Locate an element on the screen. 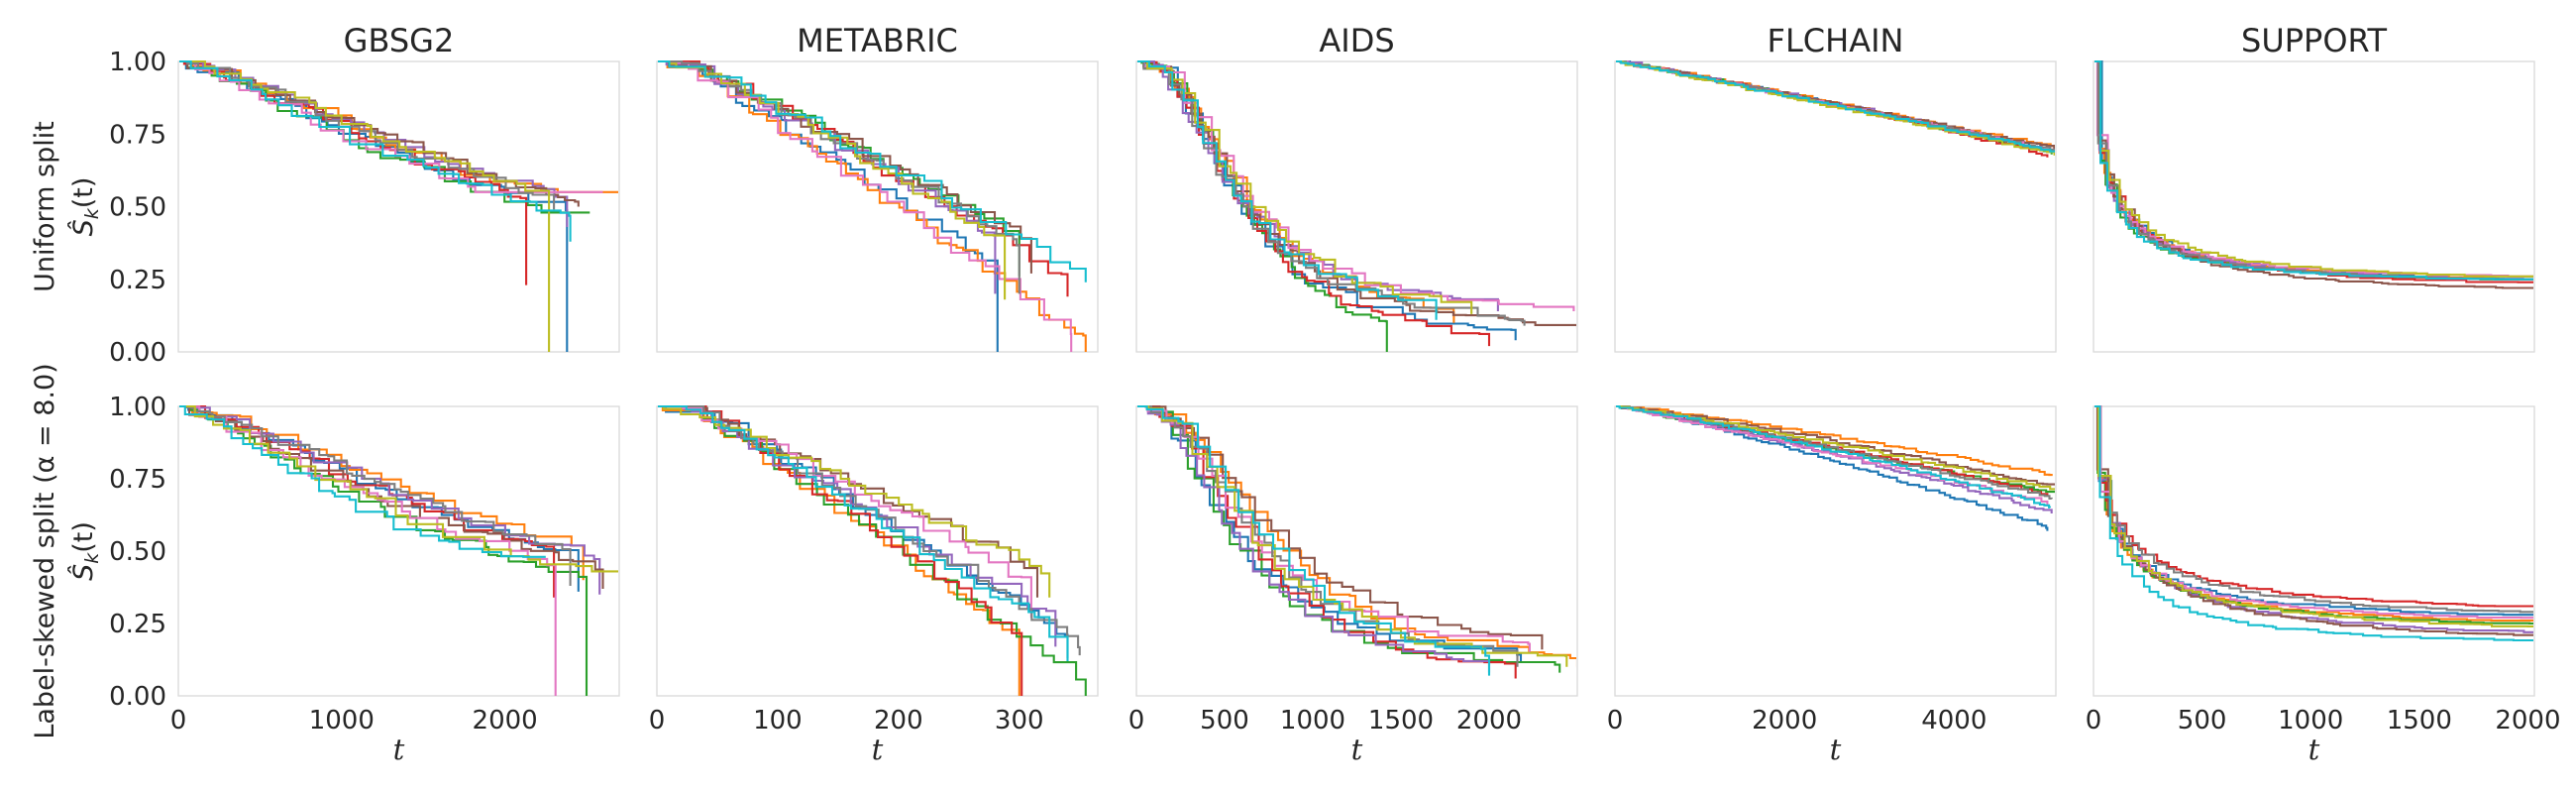 Image resolution: width=2576 pixels, height=793 pixels. panel-metabric-uniform is located at coordinates (877, 206).